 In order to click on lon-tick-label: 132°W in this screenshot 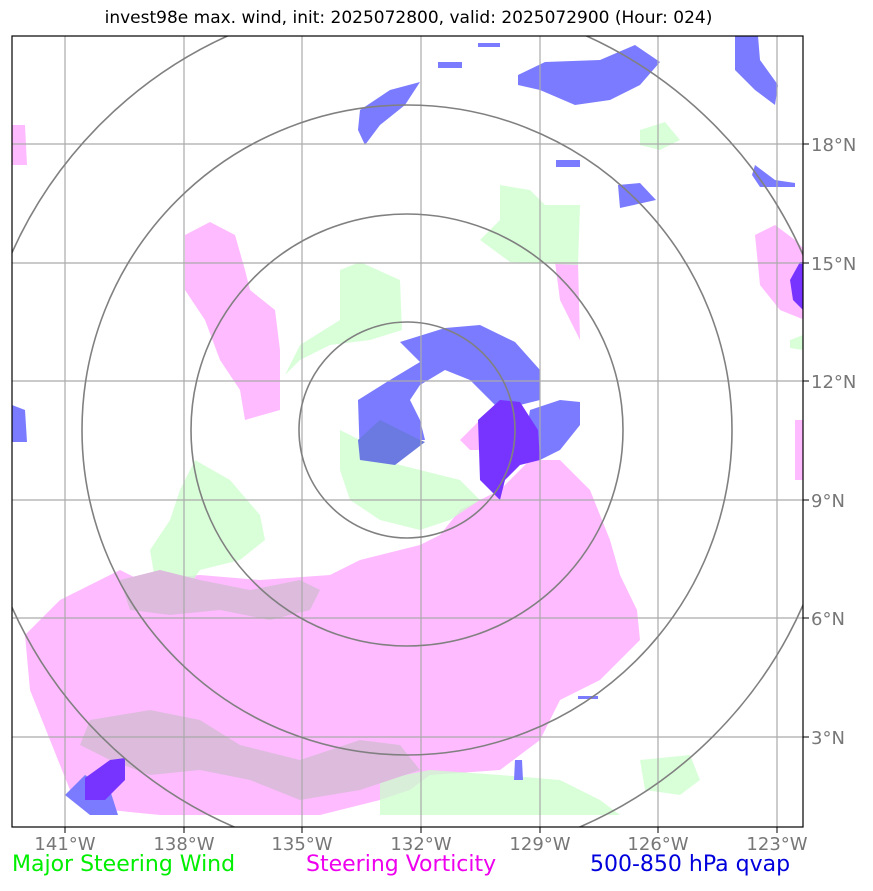, I will do `click(420, 844)`.